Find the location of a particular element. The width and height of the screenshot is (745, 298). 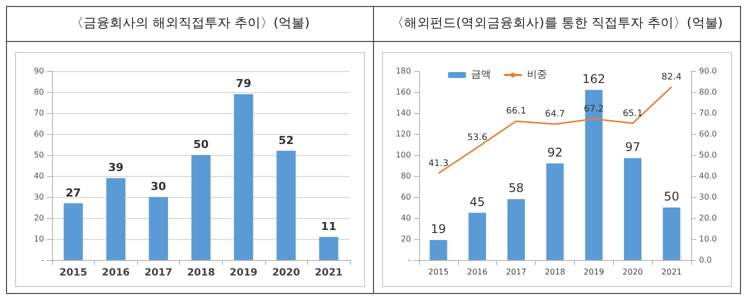

data-label: 162 is located at coordinates (594, 79).